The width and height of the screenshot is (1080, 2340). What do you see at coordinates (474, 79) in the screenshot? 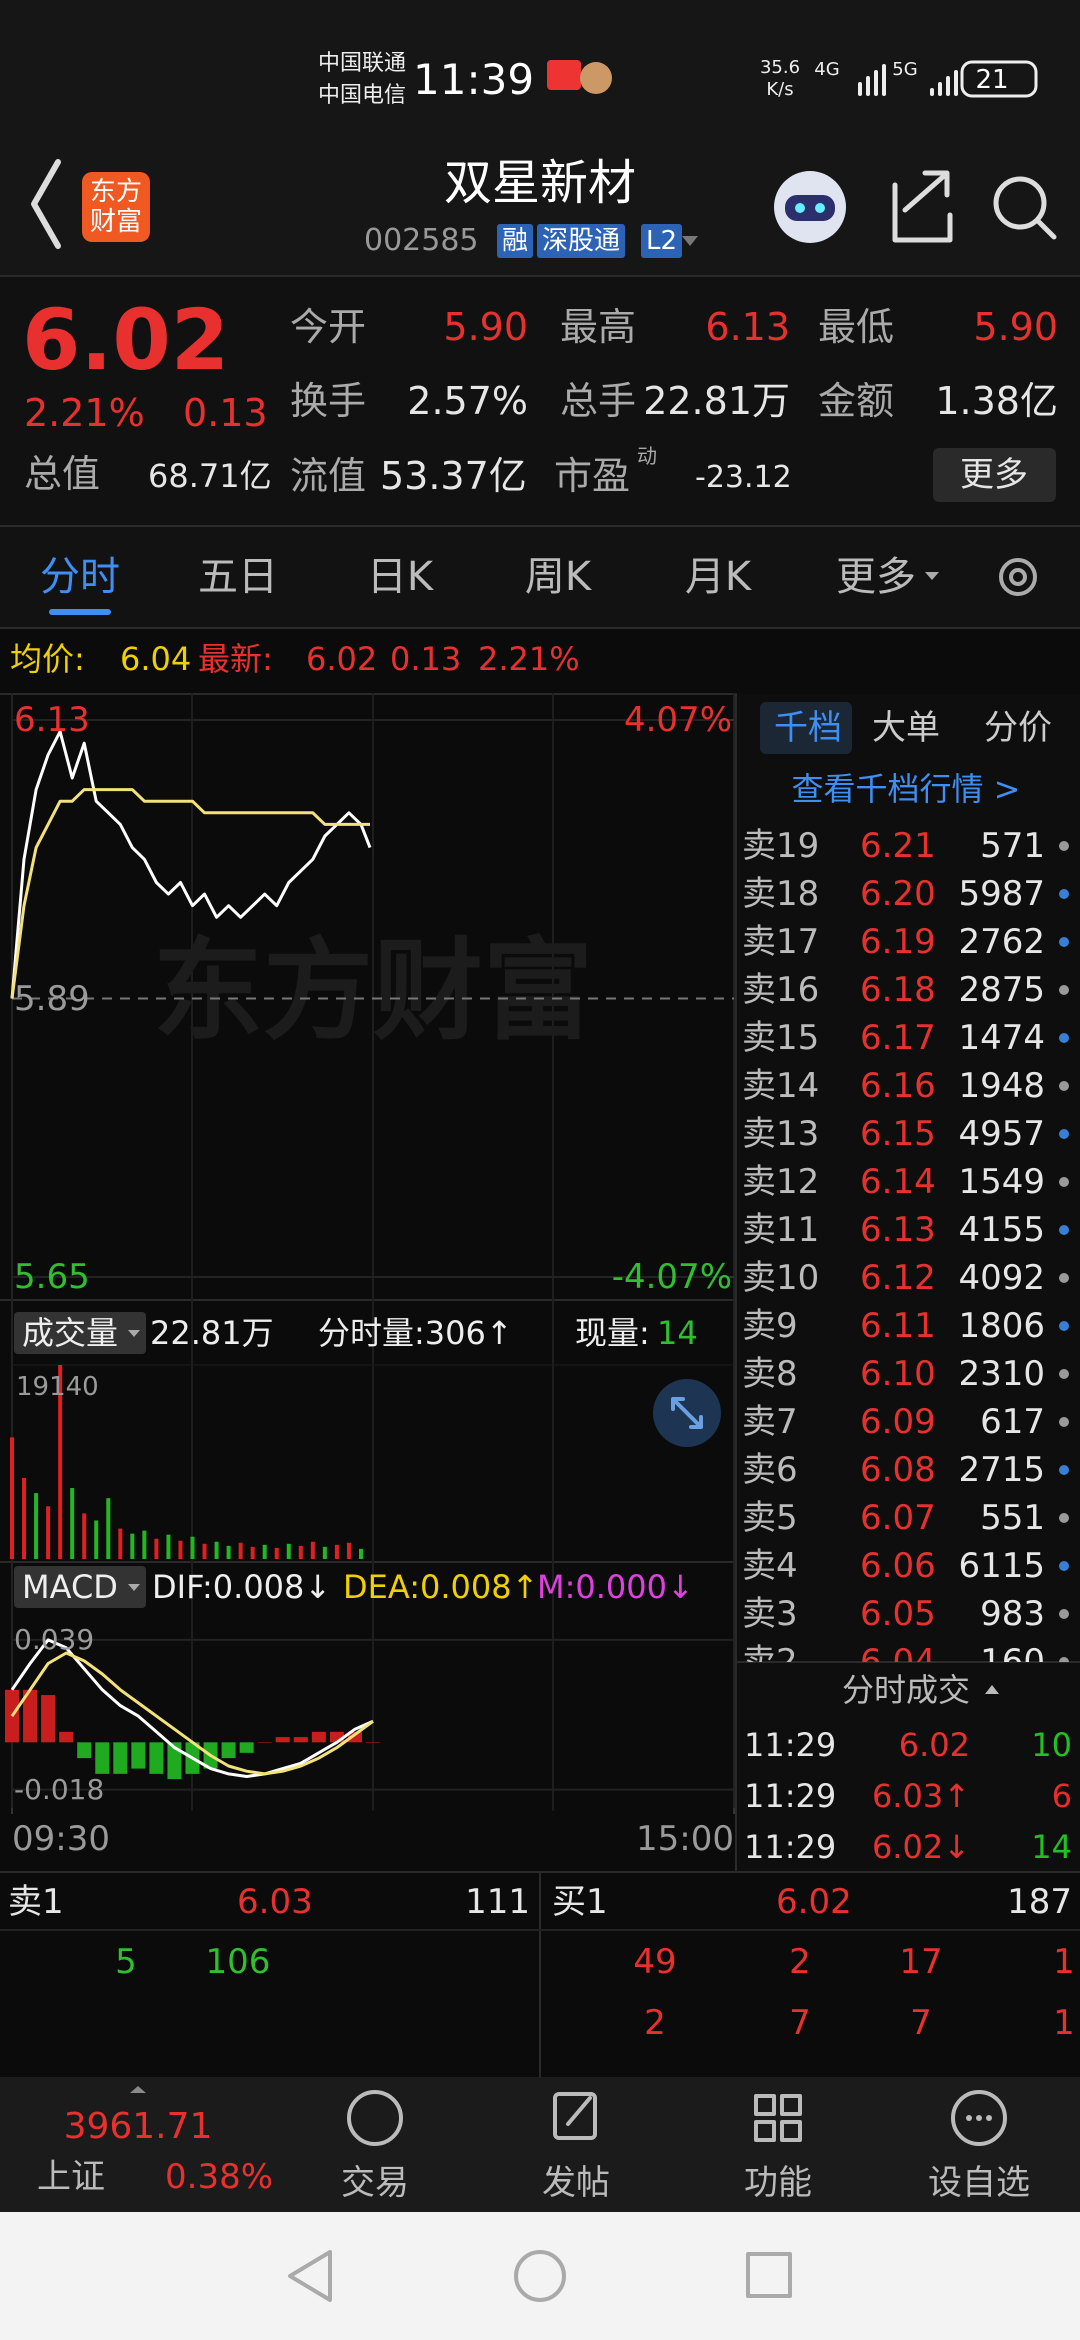
I see `clock: 11:39` at bounding box center [474, 79].